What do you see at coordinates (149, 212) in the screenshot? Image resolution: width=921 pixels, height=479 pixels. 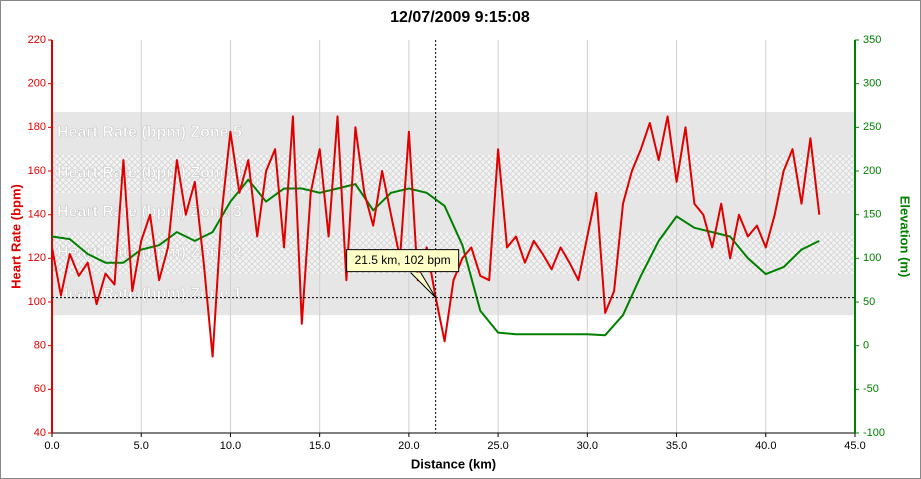 I see `zone-label: Heart Rate (bpm) Zone 3` at bounding box center [149, 212].